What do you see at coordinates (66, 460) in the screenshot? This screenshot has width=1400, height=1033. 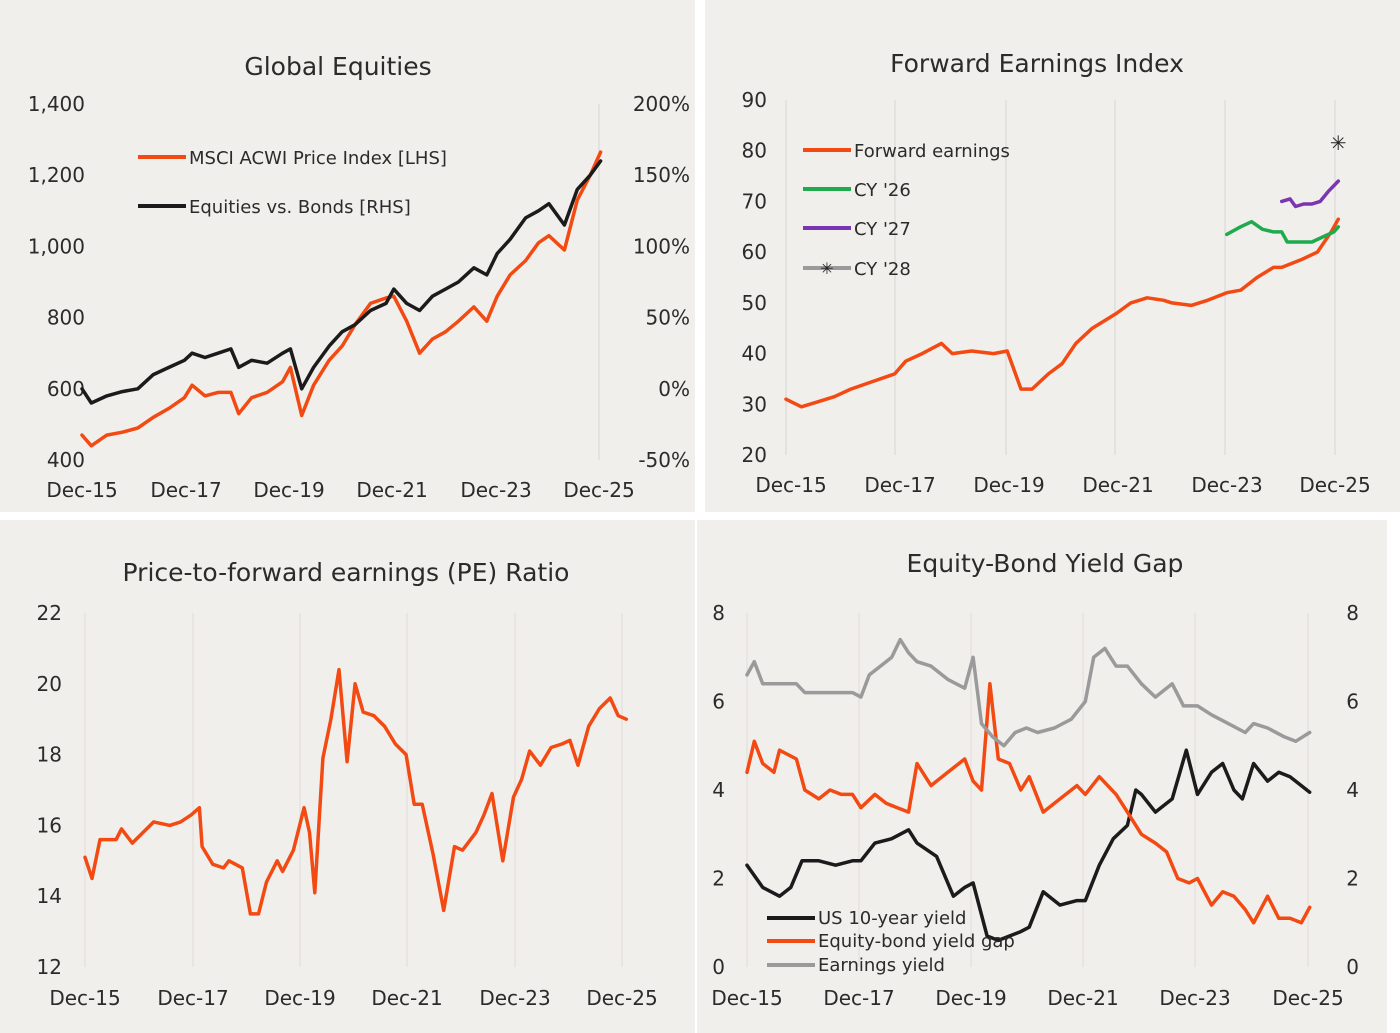 I see `y-tick-label: 400` at bounding box center [66, 460].